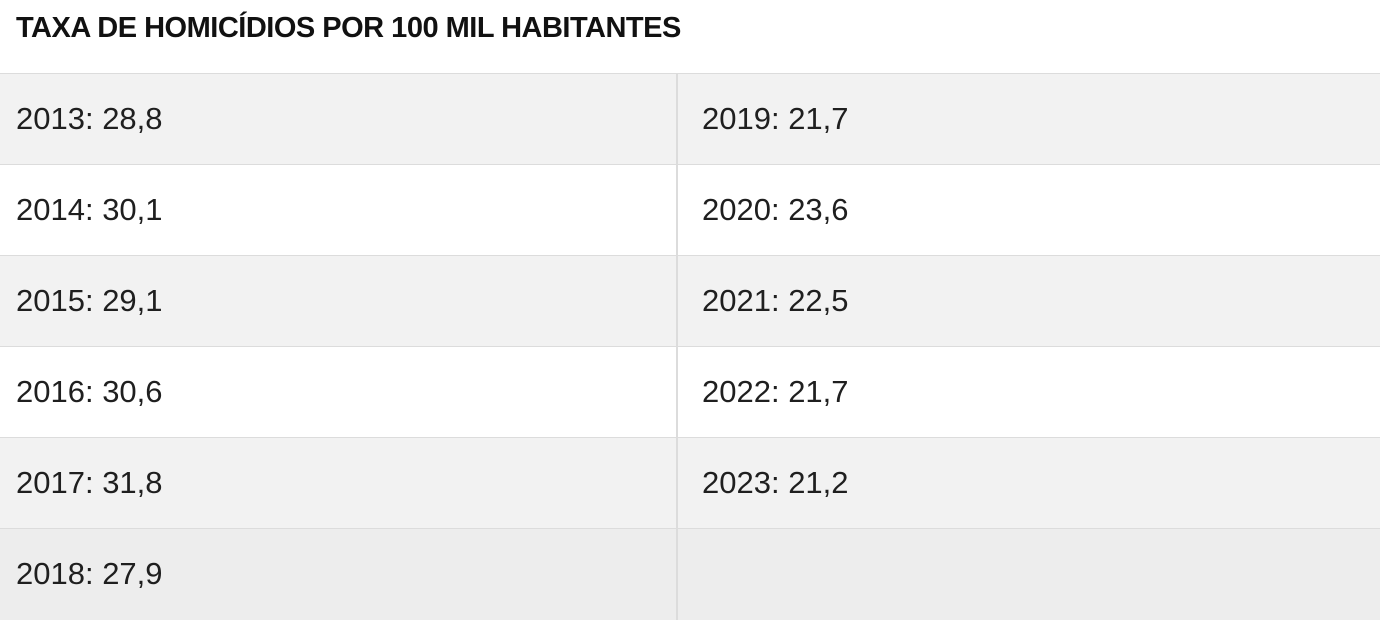 The height and width of the screenshot is (622, 1380). I want to click on table-cell: 2013: 28,8, so click(339, 119).